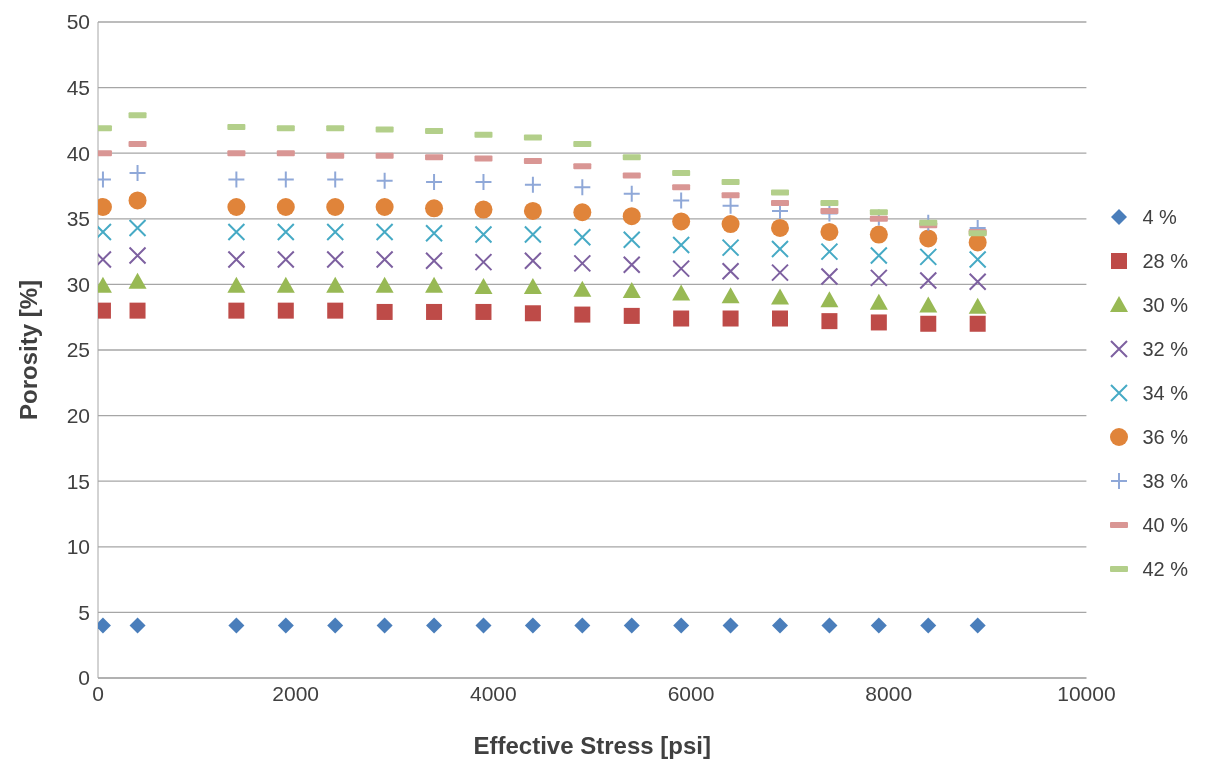 The width and height of the screenshot is (1216, 780). Describe the element at coordinates (1165, 393) in the screenshot. I see `legend-label: 34 %` at that location.